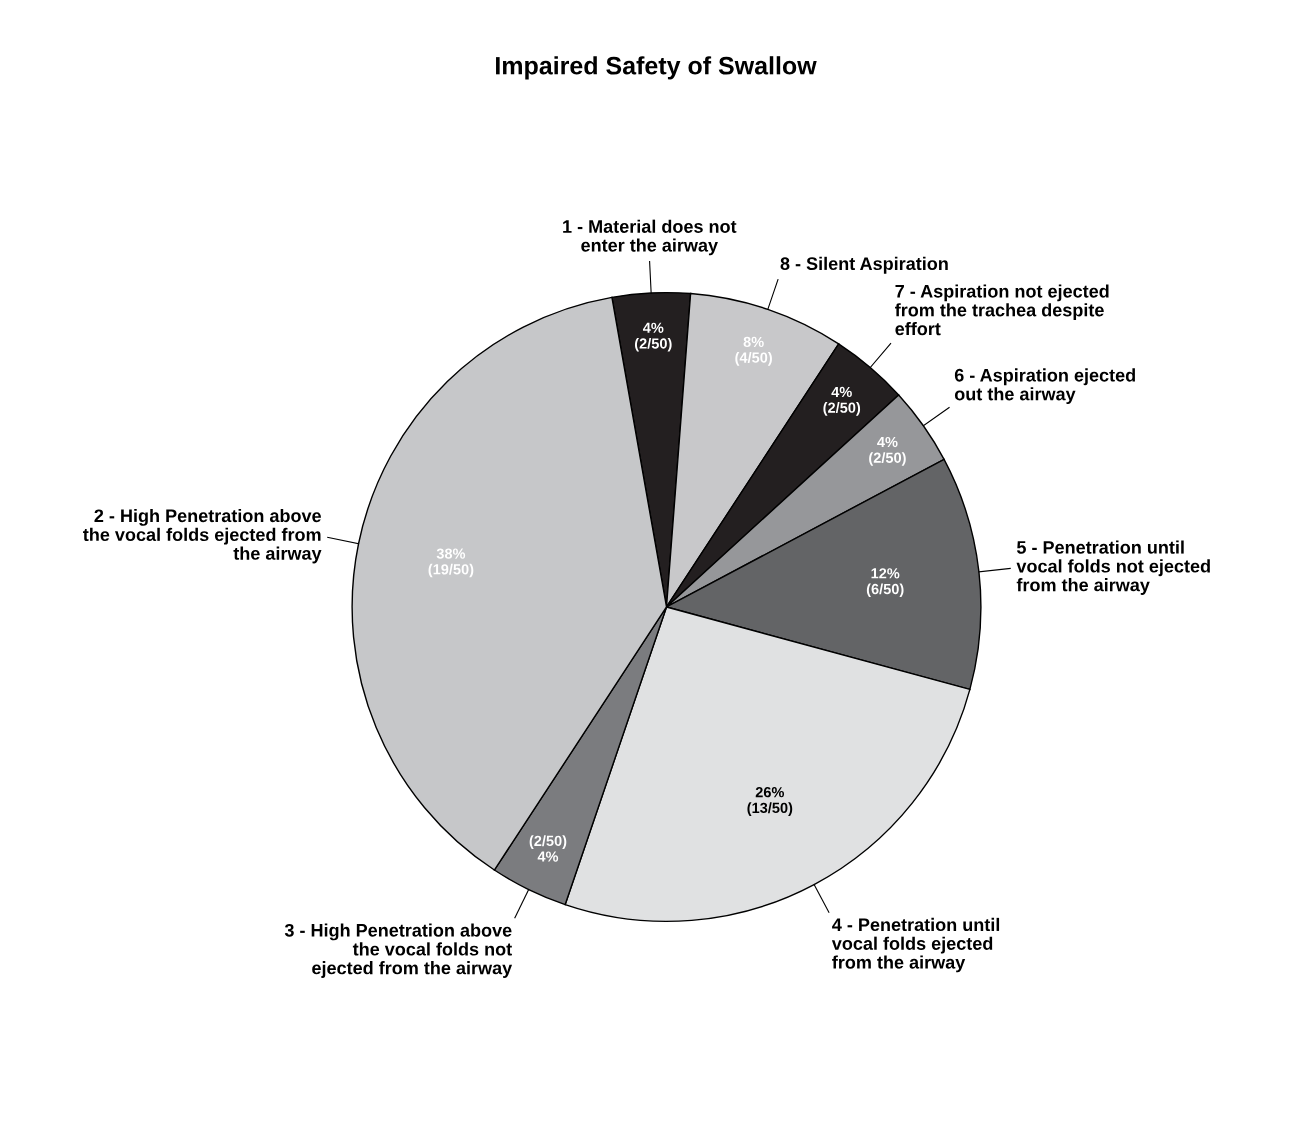  What do you see at coordinates (1044, 386) in the screenshot?
I see `slice-label: 6 - Aspiration ejected out the airway` at bounding box center [1044, 386].